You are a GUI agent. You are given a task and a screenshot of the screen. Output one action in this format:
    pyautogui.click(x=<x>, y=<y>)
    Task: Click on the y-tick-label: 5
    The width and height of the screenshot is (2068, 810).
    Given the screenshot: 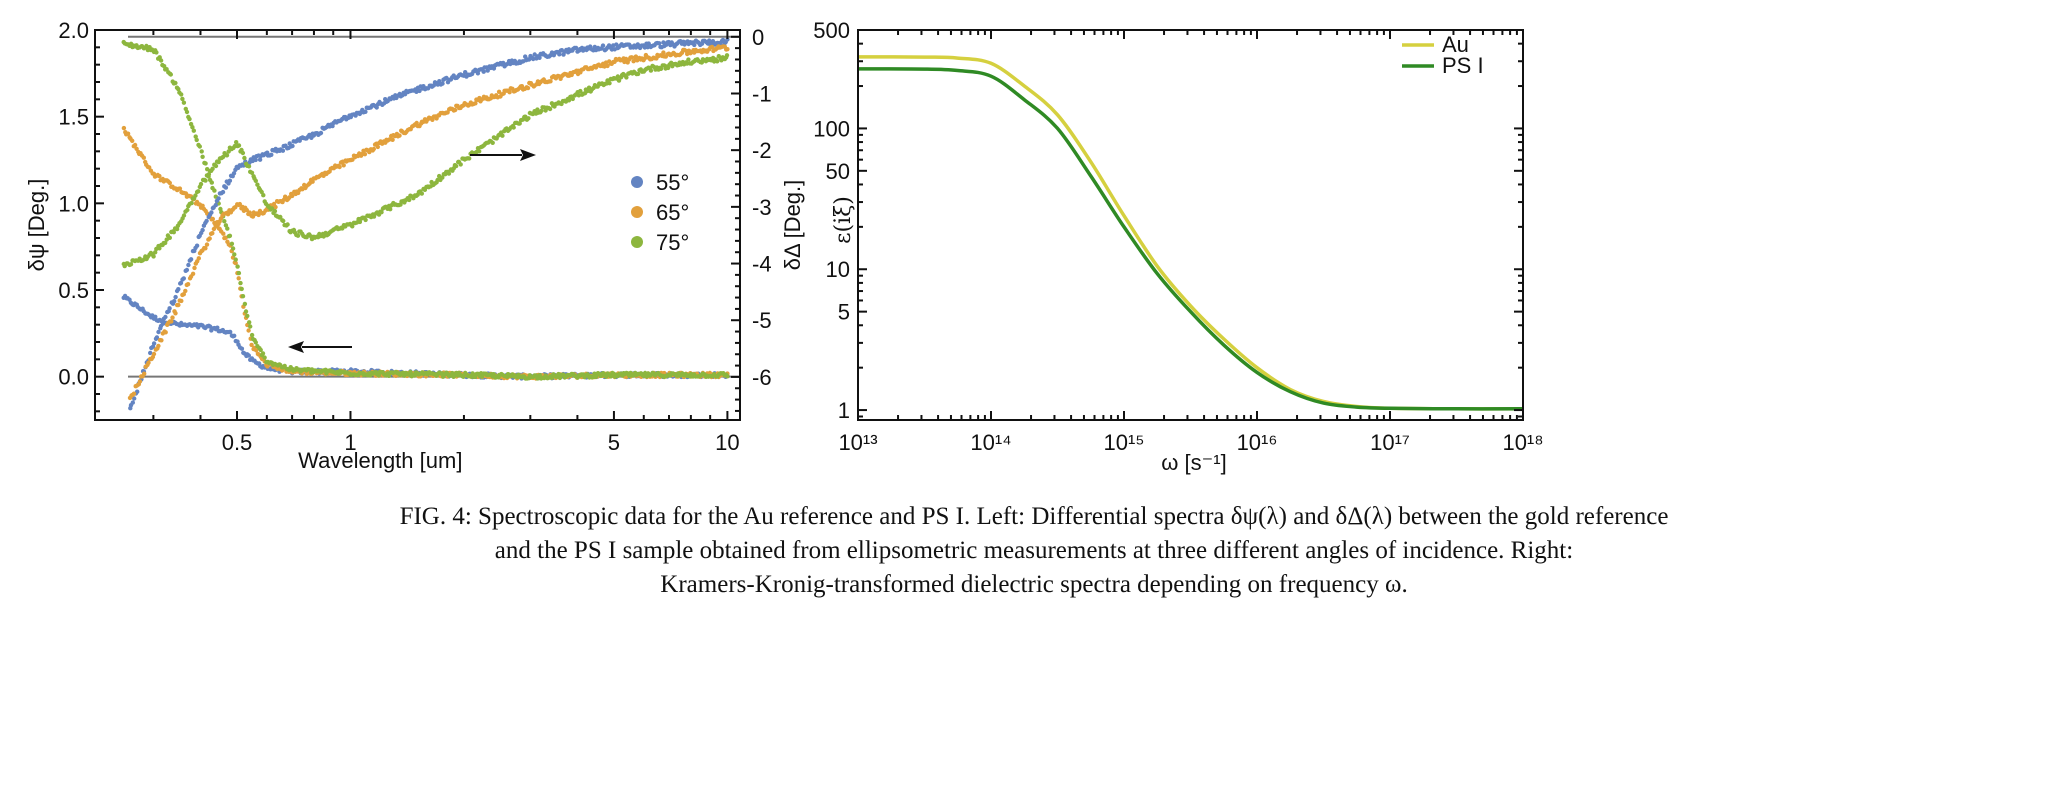 What is the action you would take?
    pyautogui.click(x=844, y=312)
    